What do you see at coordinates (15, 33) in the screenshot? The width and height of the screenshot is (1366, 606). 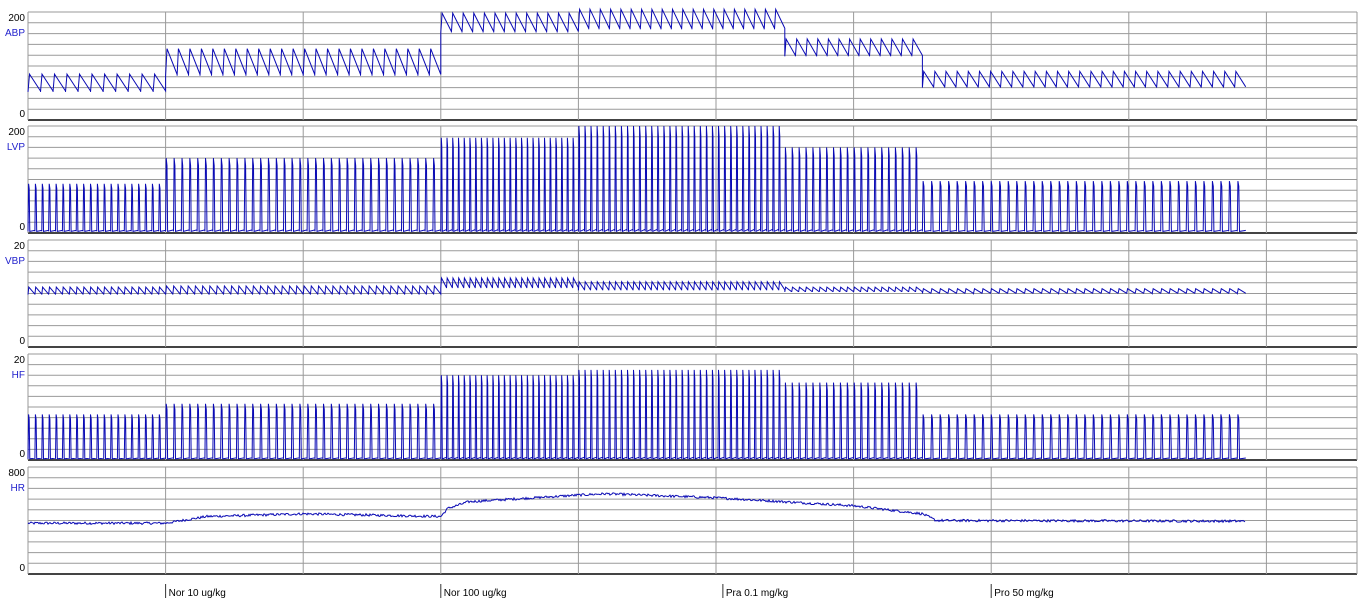 I see `channel-name: ABP` at bounding box center [15, 33].